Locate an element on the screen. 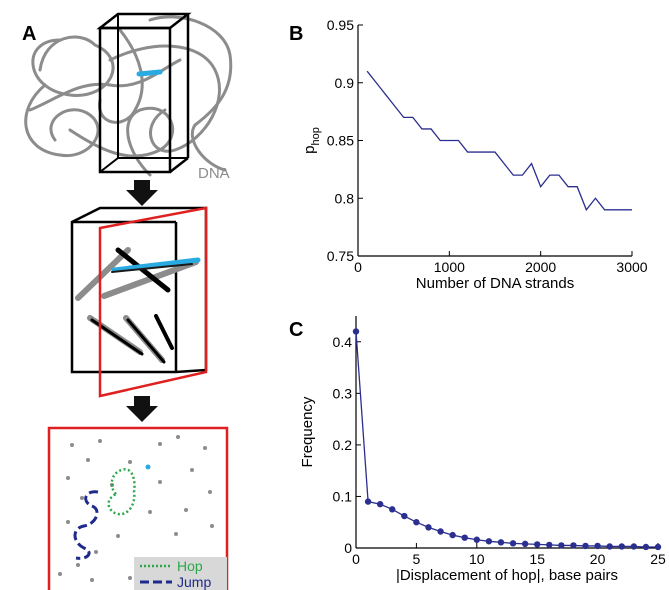 The image size is (669, 590). highlight-strand is located at coordinates (156, 265).